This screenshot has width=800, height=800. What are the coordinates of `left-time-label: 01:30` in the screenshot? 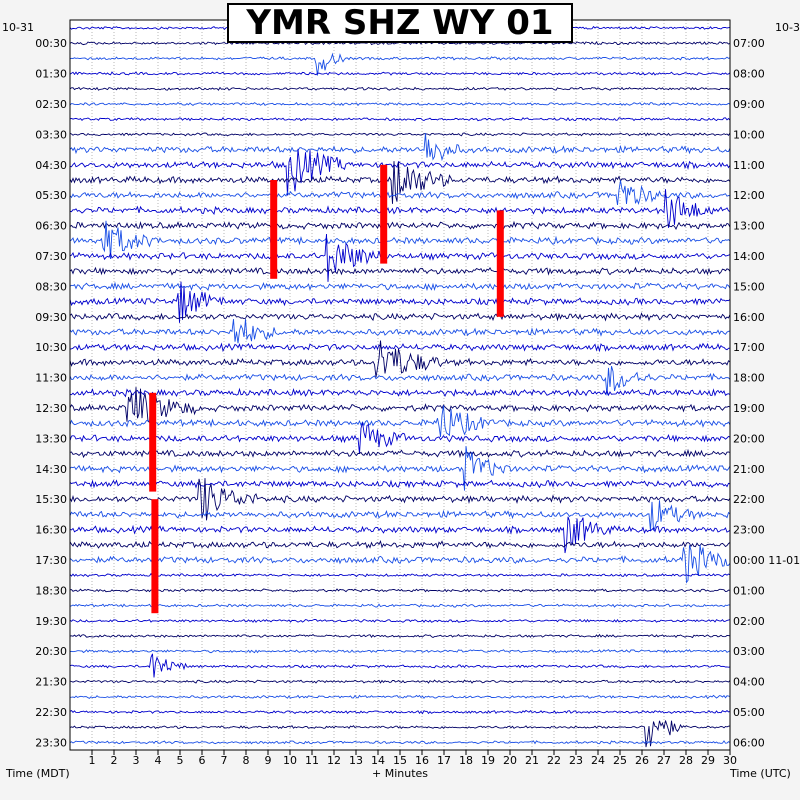 It's located at (51, 74).